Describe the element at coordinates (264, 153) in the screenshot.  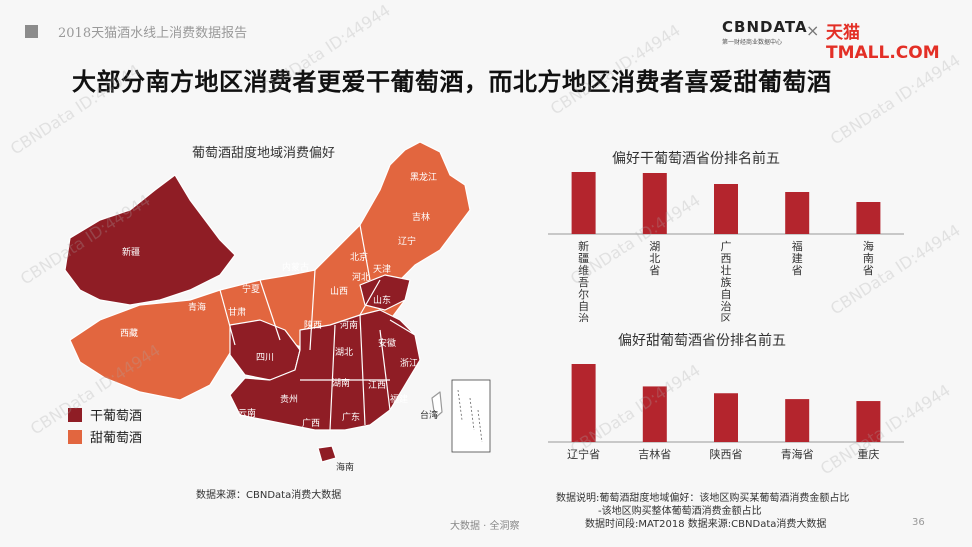
I see `map-title: 葡萄酒甜度地域消费偏好` at that location.